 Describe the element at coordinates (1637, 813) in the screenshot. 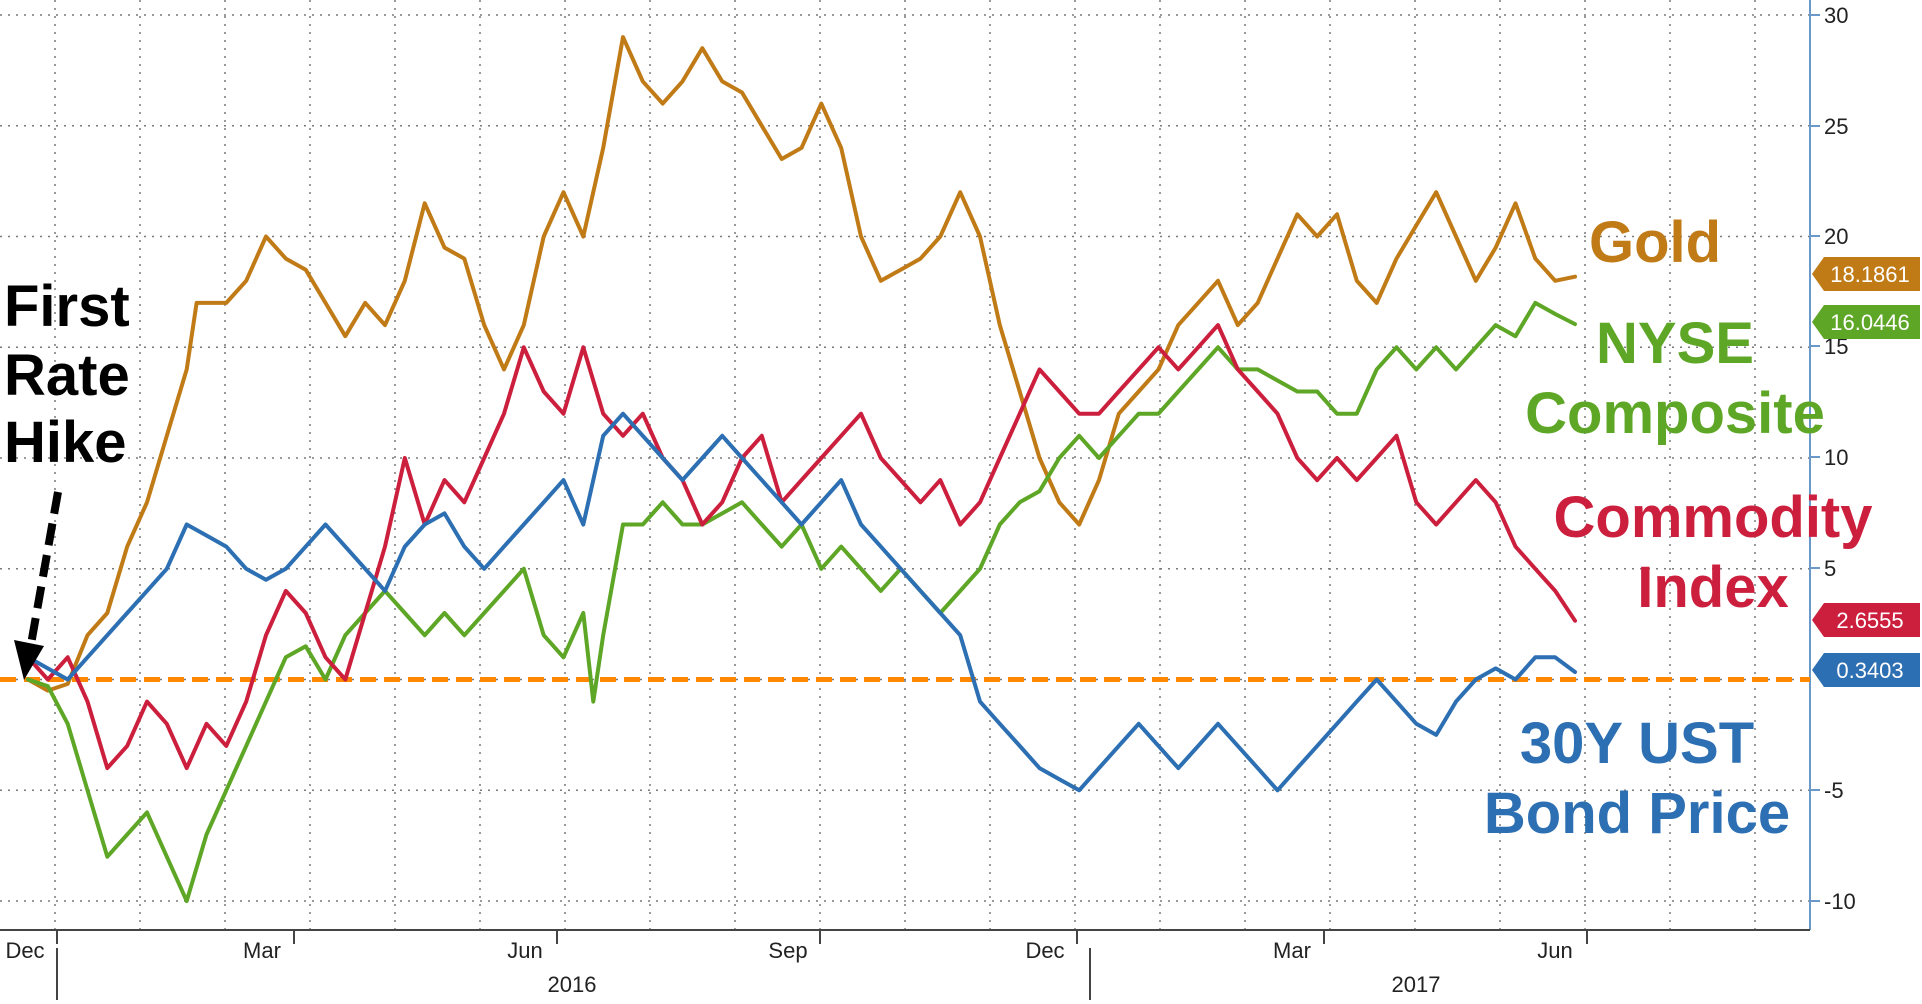

I see `series-label-bond: Bond Price` at that location.